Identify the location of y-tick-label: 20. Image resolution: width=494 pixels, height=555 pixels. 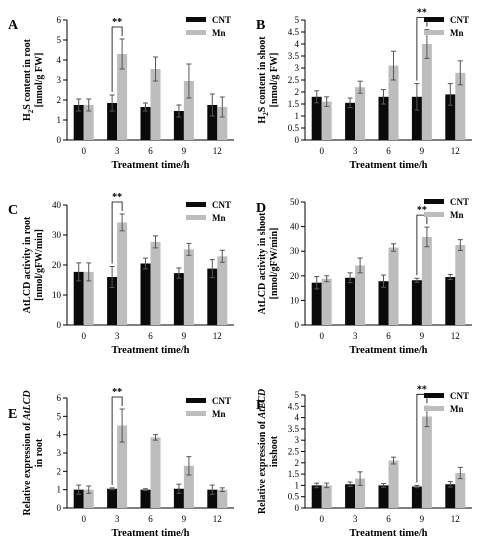
(57, 265).